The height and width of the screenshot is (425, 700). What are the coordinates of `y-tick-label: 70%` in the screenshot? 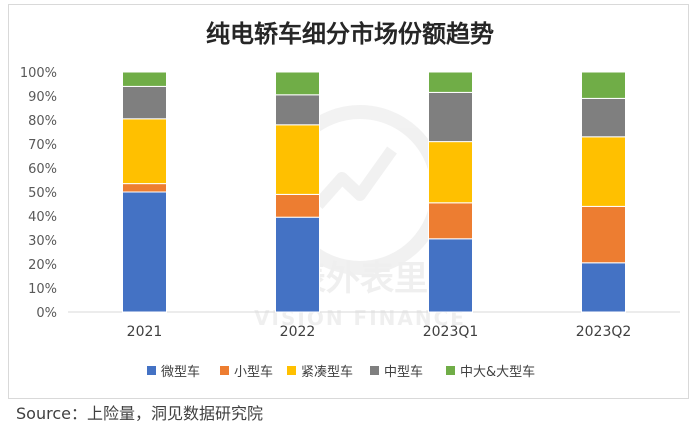 It's located at (42, 145).